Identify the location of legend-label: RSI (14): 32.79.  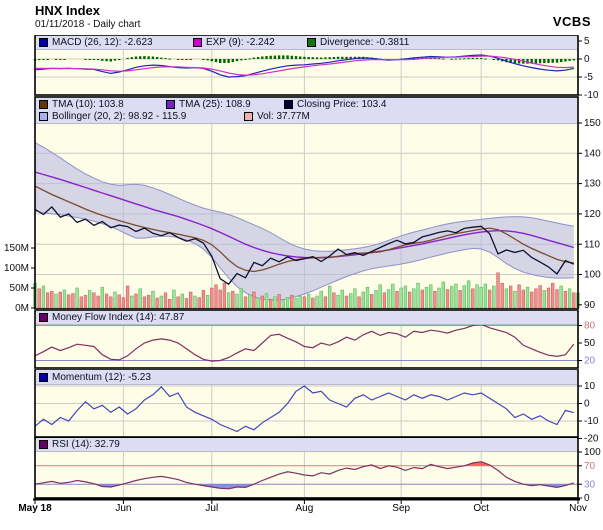
(86, 444).